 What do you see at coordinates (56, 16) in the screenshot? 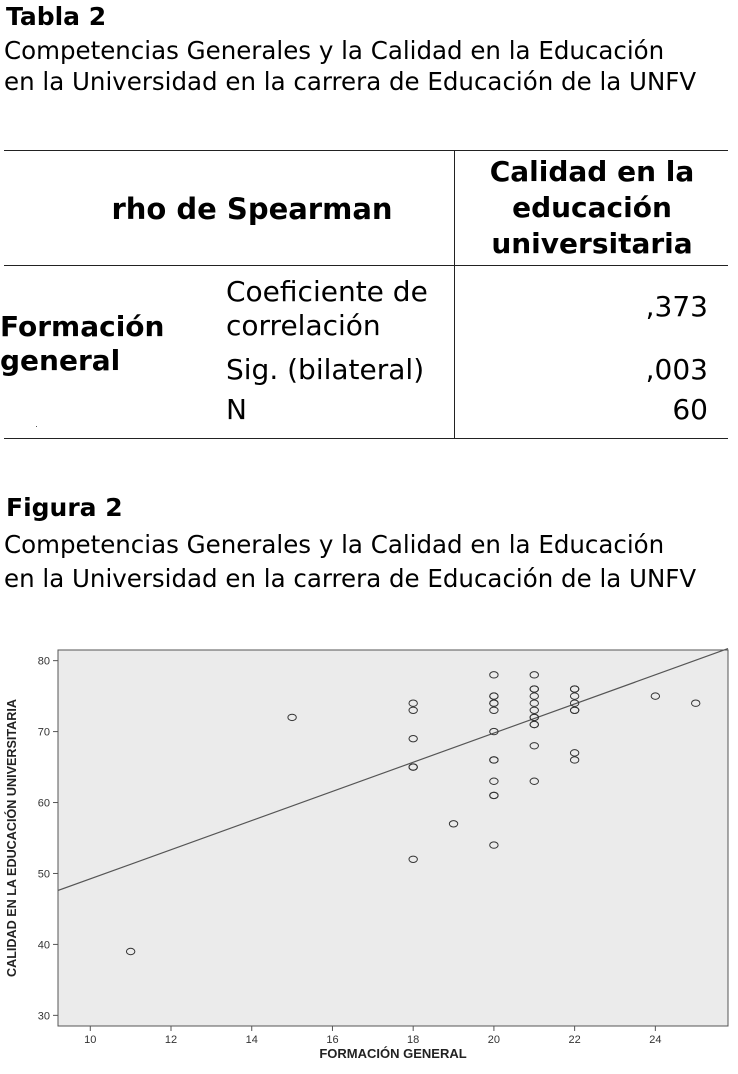
I see `table-caption-label: Tabla 2` at bounding box center [56, 16].